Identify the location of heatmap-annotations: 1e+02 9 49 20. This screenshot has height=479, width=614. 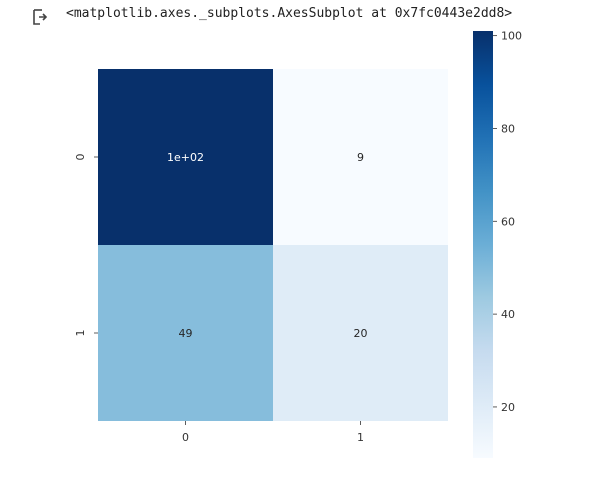
(267, 245).